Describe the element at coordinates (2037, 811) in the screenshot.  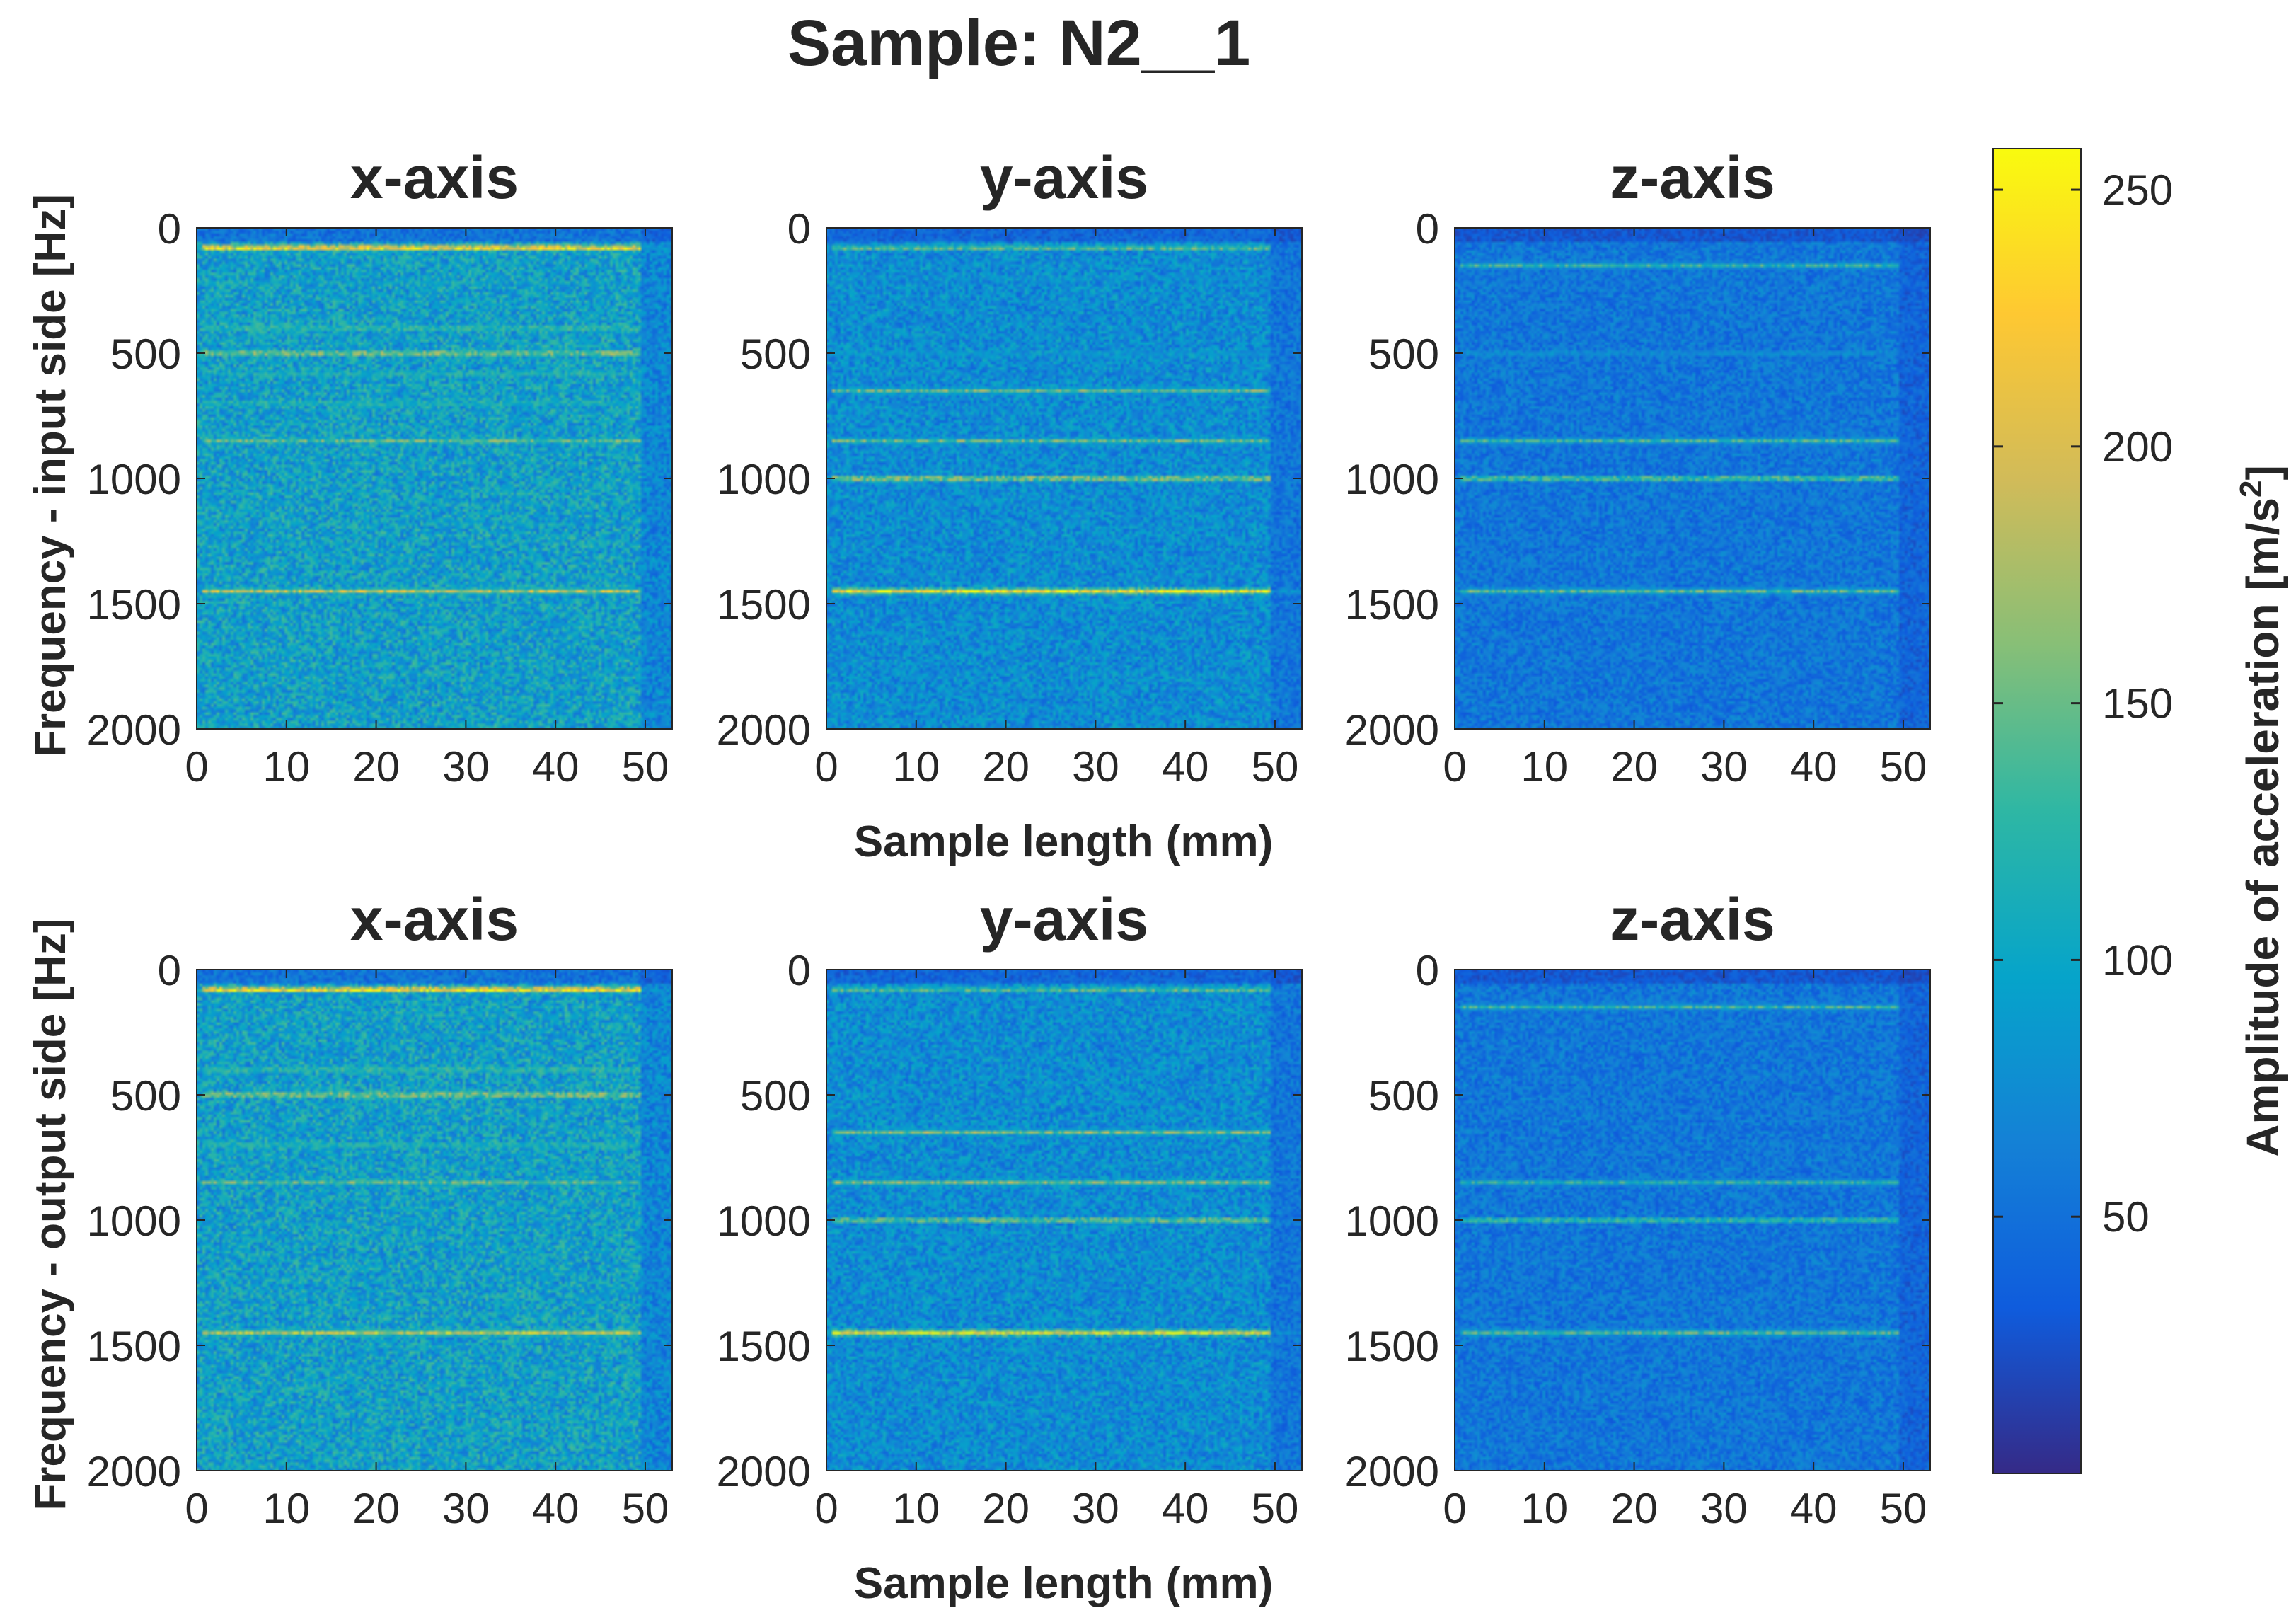
I see `colorbar-gradient` at that location.